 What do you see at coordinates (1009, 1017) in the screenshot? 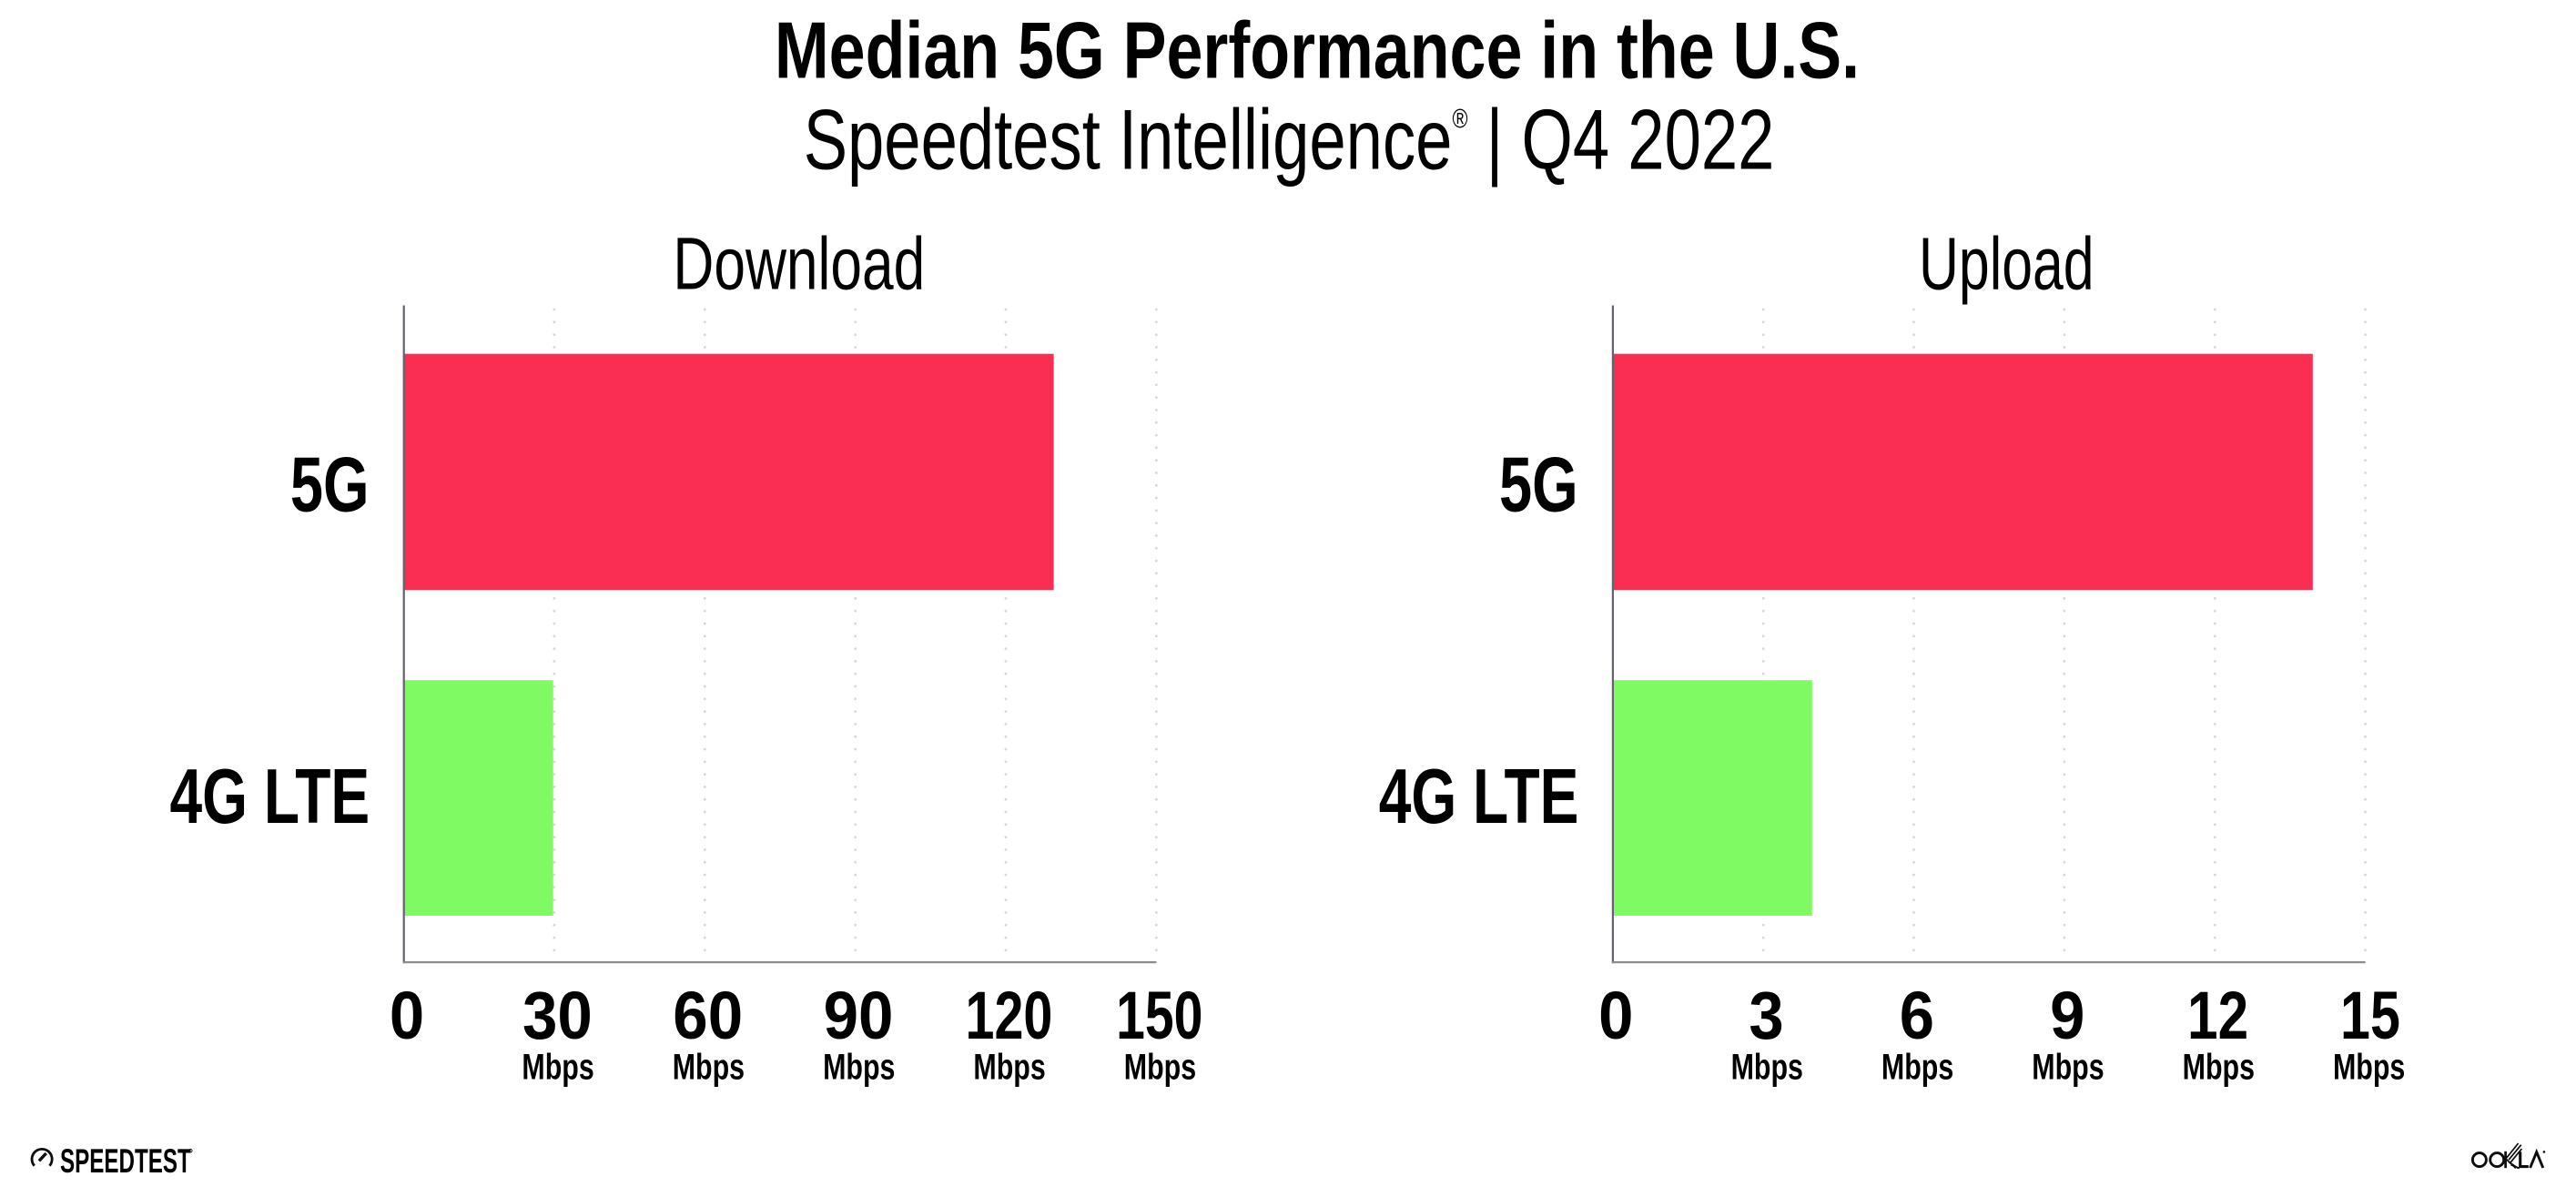
I see `svg-text: 120` at bounding box center [1009, 1017].